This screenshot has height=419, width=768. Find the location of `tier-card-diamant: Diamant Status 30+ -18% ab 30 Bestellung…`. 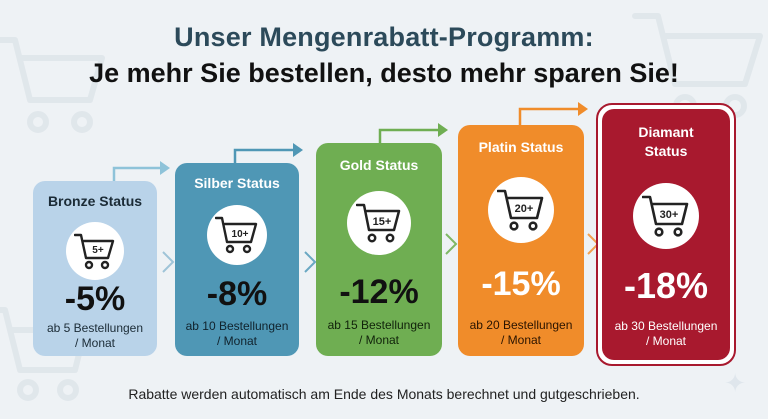

tier-card-diamant: Diamant Status 30+ -18% ab 30 Bestellung… is located at coordinates (666, 234).